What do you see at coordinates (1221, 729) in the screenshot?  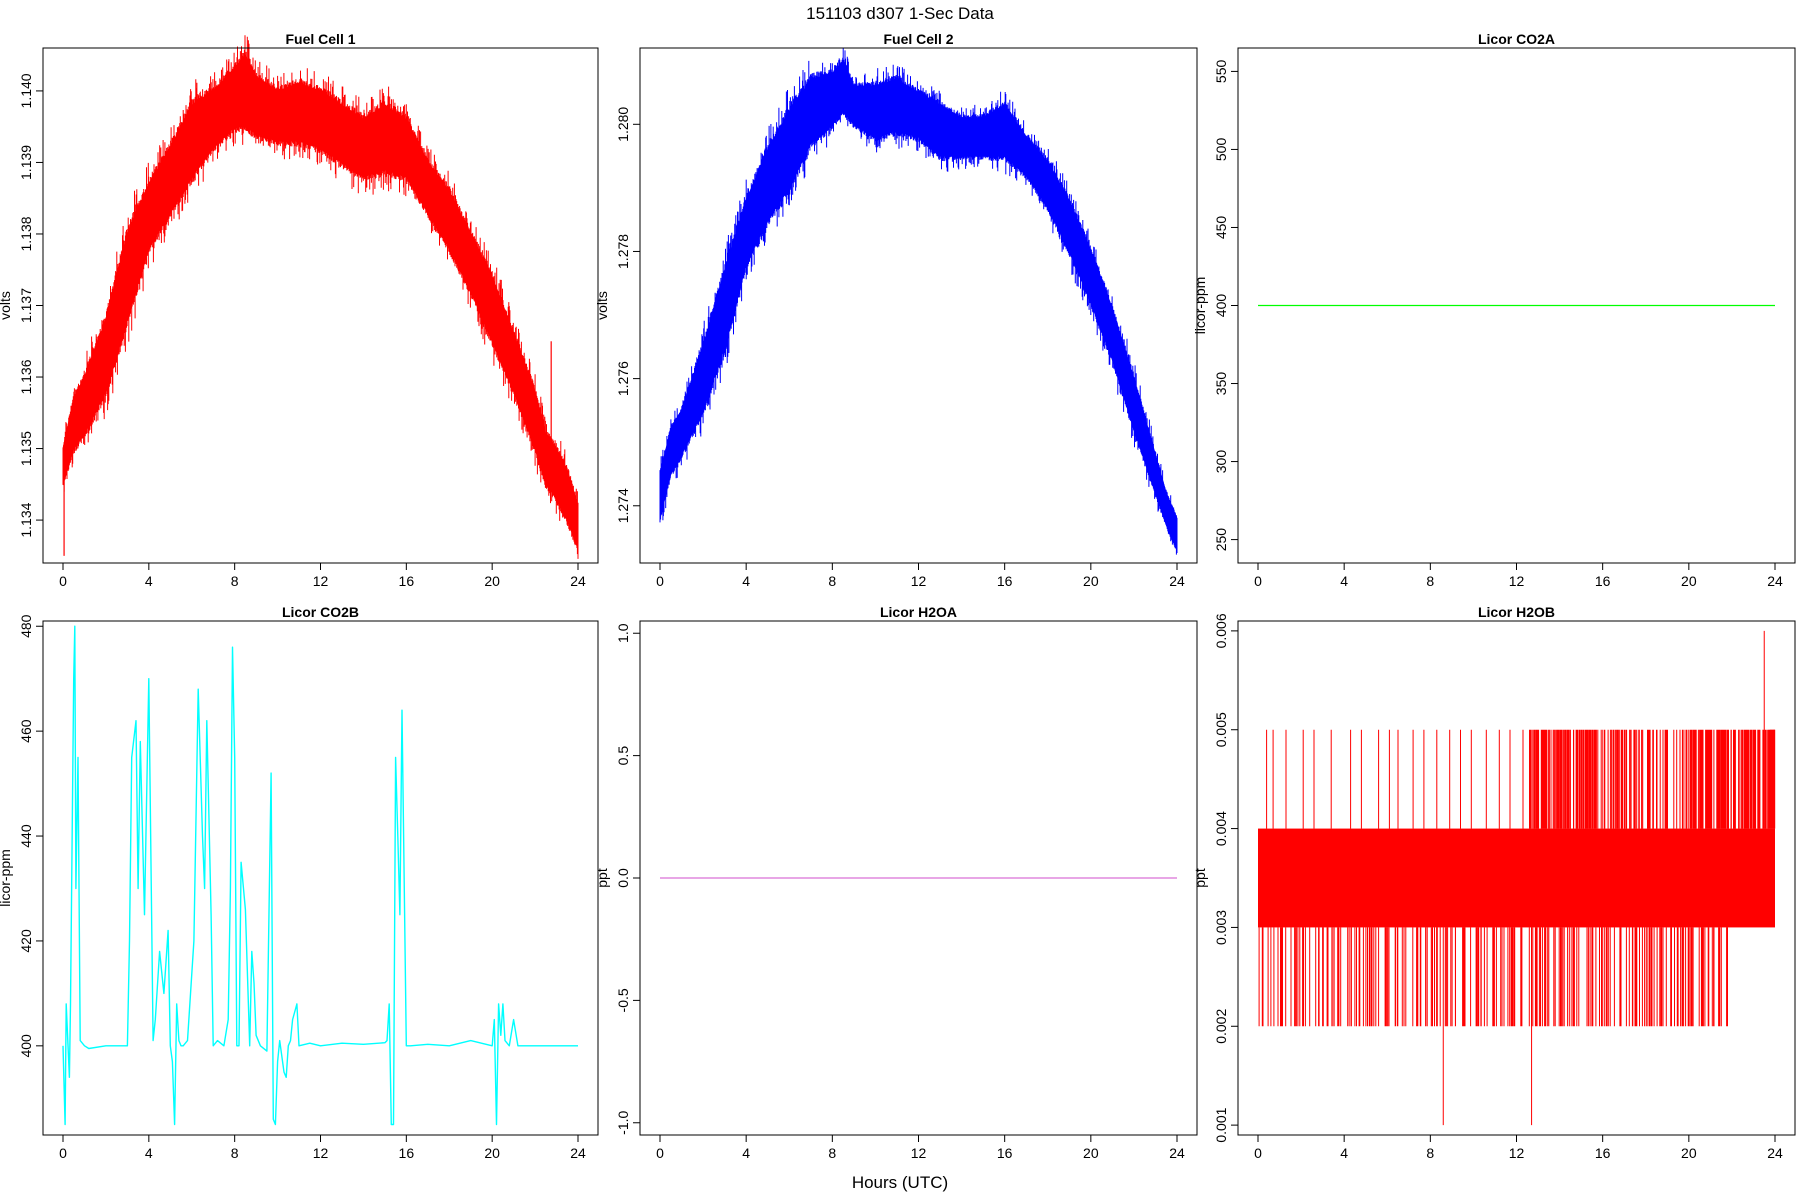 I see `y-tick-label: 0.005` at bounding box center [1221, 729].